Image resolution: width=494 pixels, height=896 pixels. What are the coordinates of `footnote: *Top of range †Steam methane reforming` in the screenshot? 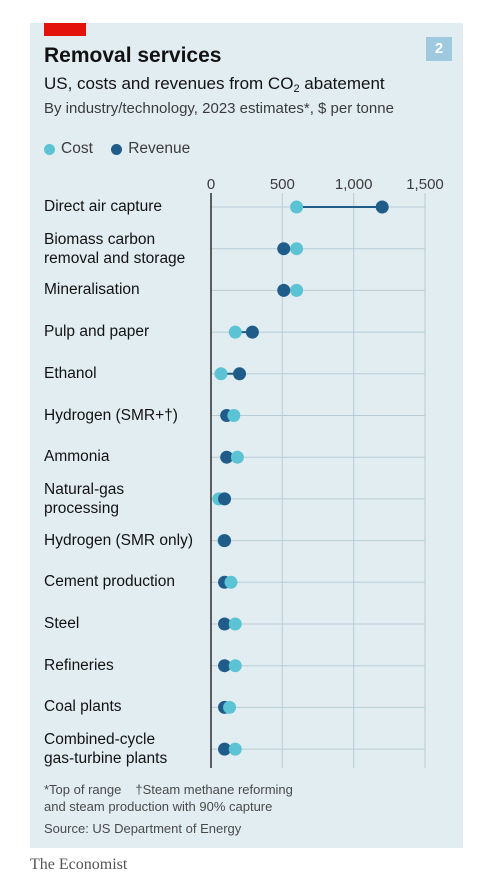 It's located at (168, 789).